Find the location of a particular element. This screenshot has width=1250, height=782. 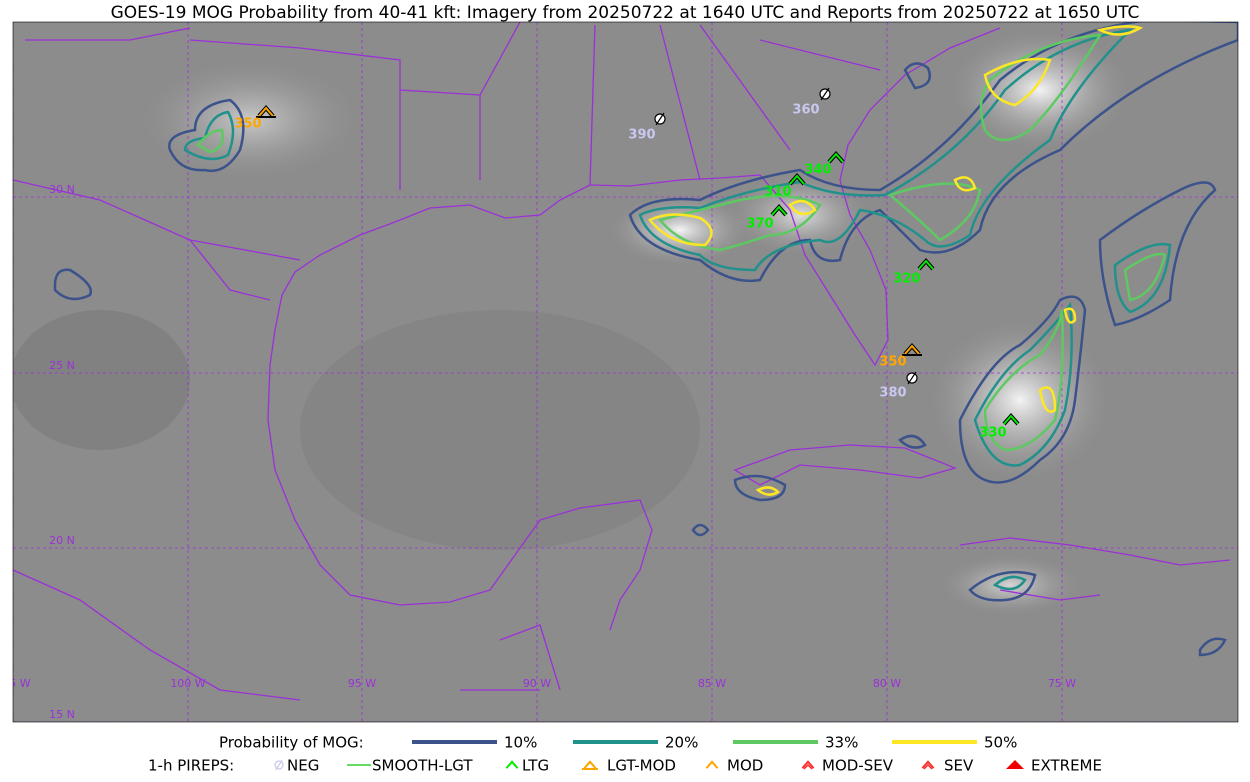

legend-label: MOD-SEV is located at coordinates (858, 766).